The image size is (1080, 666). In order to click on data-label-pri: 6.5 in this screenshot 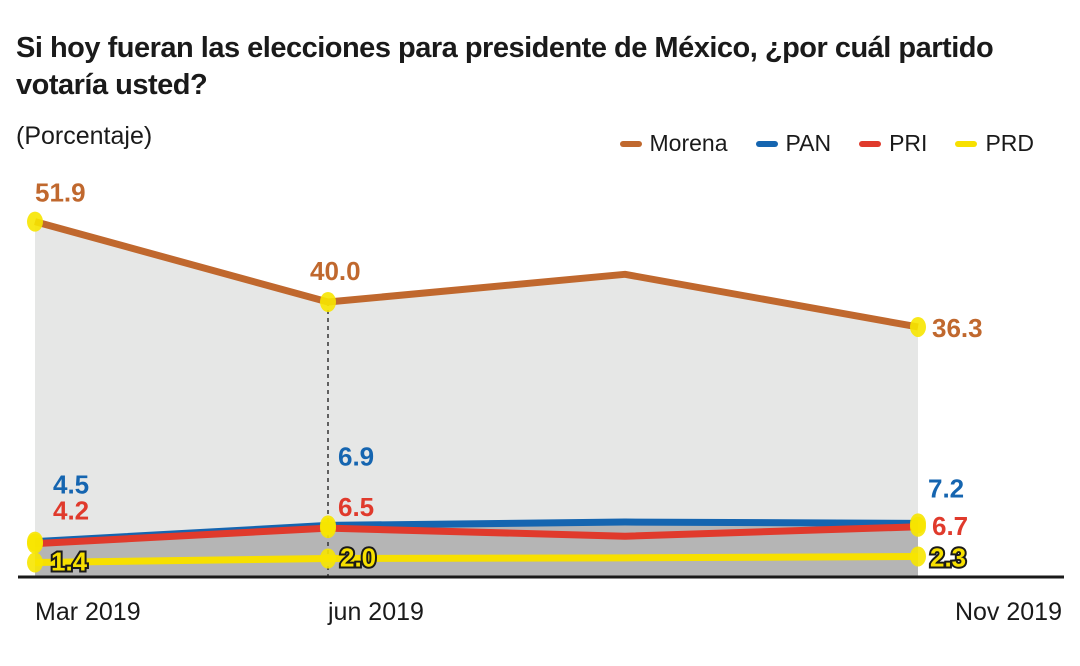, I will do `click(356, 507)`.